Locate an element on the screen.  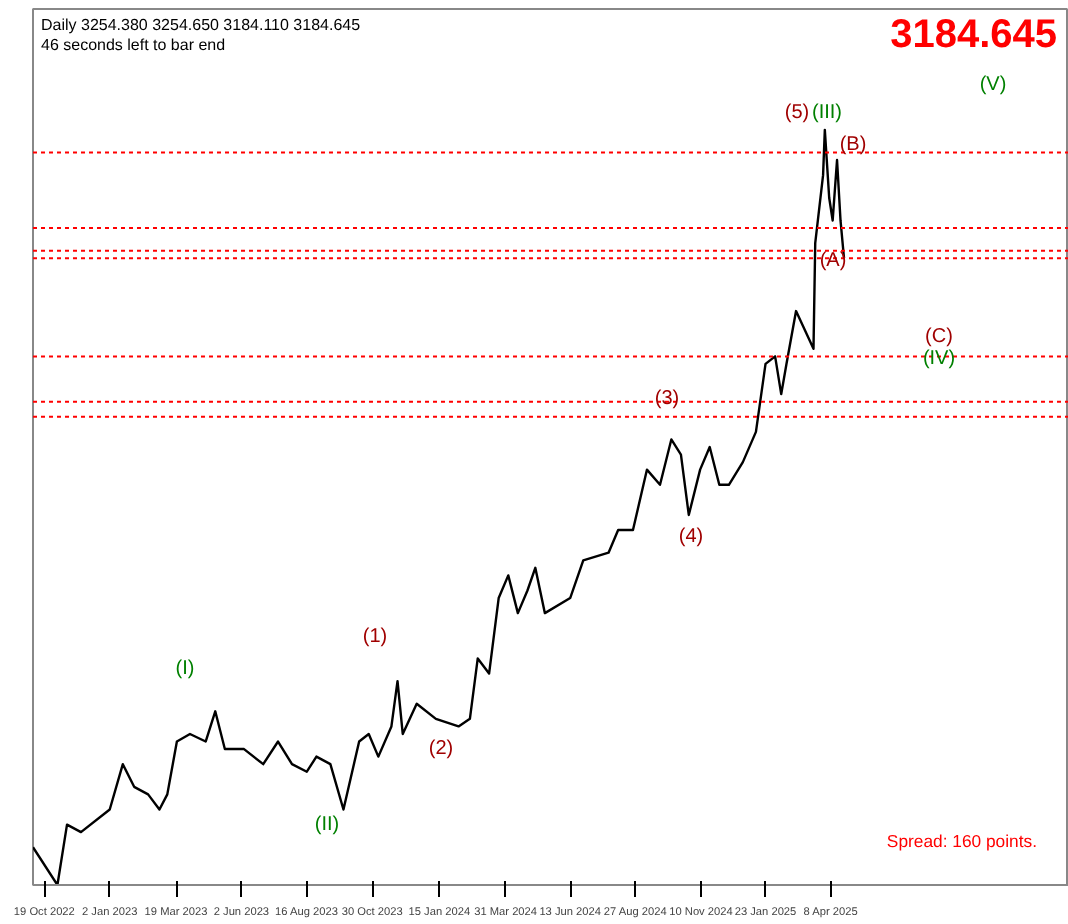
annotation: (B) is located at coordinates (853, 145).